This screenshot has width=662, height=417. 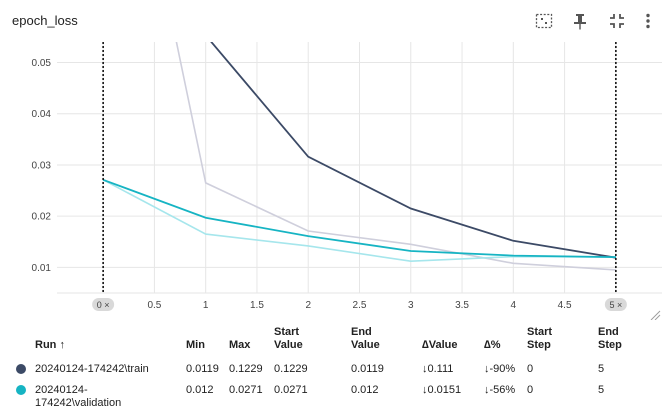 I want to click on col-start-value: Start Value, so click(x=288, y=339).